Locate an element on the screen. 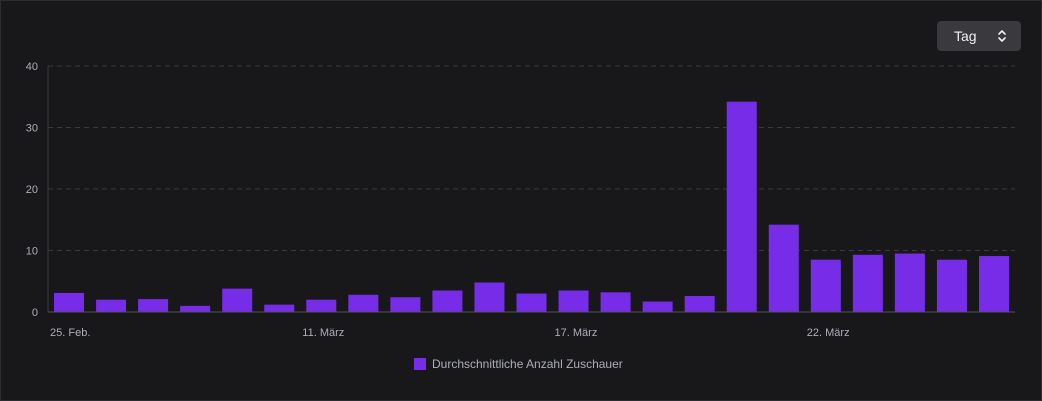 The height and width of the screenshot is (401, 1042). x-tick-label: 11. März is located at coordinates (323, 333).